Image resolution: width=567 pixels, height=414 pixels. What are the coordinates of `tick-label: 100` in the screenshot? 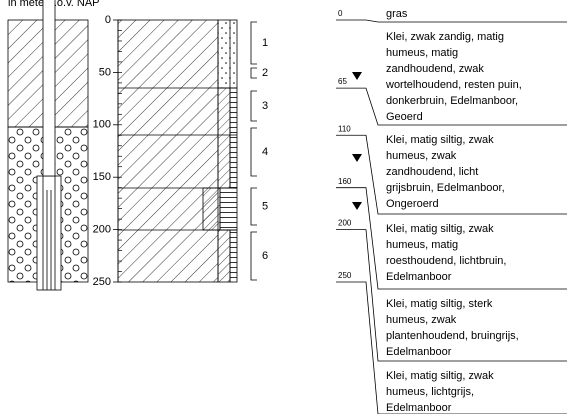 It's located at (102, 125).